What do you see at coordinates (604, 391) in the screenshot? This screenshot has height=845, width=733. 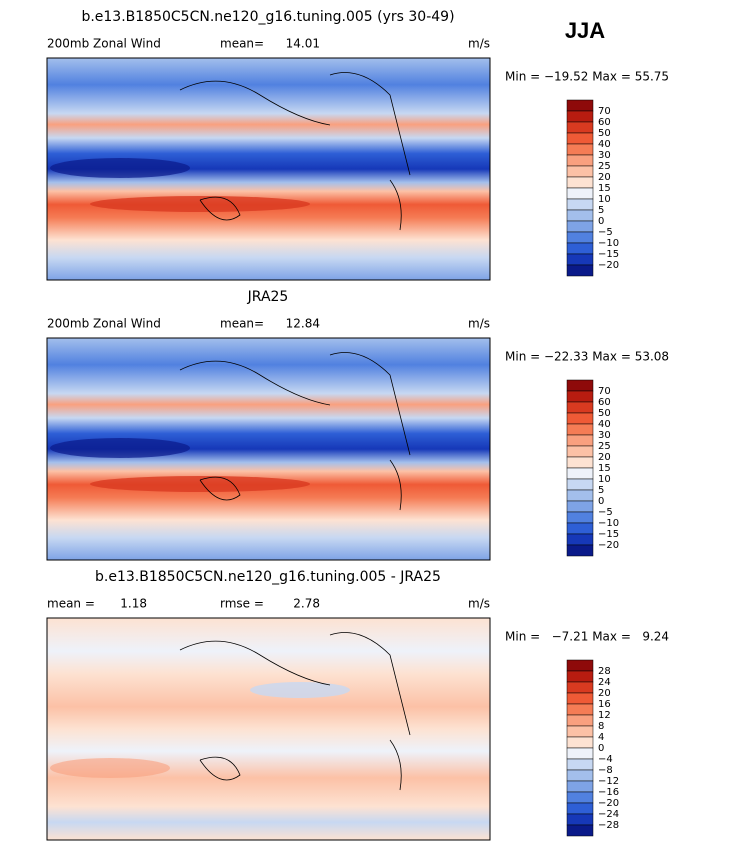 I see `colorbar-label: 70` at bounding box center [604, 391].